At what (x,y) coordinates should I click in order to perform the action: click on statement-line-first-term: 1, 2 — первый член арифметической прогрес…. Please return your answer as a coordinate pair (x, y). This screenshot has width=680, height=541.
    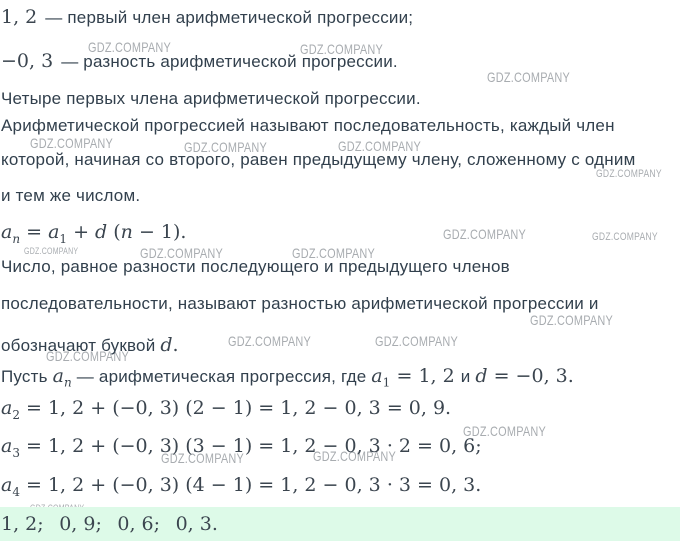
    Looking at the image, I should click on (207, 17).